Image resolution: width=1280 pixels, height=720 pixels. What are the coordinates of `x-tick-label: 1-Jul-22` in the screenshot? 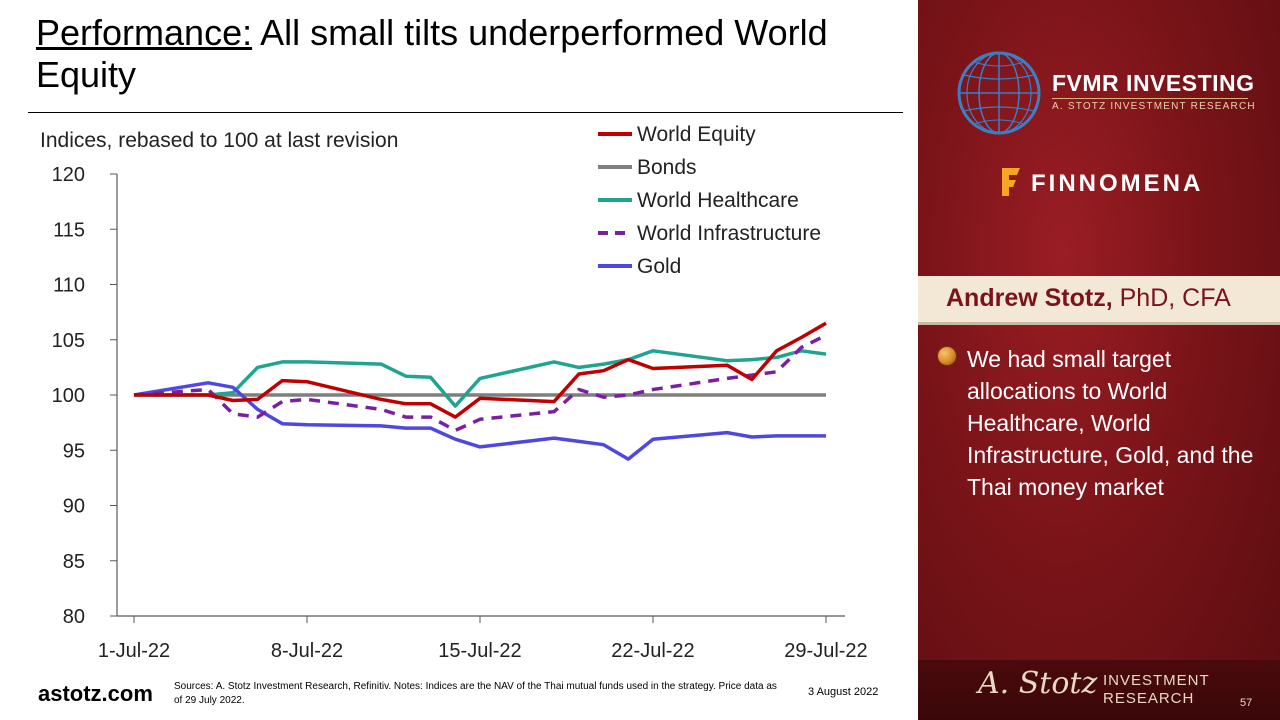 It's located at (134, 651).